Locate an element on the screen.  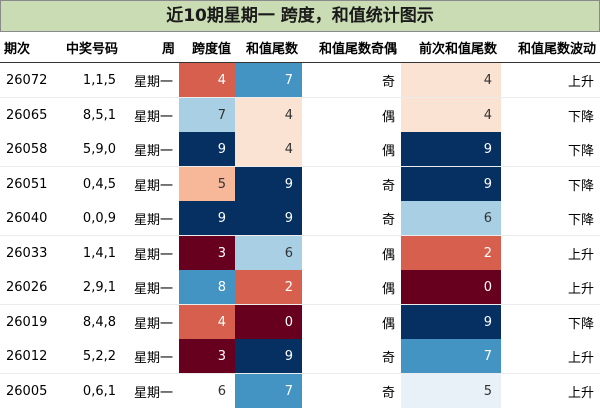
header-row: 期次 中奖号码 周 跨度值 和值尾数 和值尾数奇偶 前次和值尾数 和值尾数波动 is located at coordinates (300, 47).